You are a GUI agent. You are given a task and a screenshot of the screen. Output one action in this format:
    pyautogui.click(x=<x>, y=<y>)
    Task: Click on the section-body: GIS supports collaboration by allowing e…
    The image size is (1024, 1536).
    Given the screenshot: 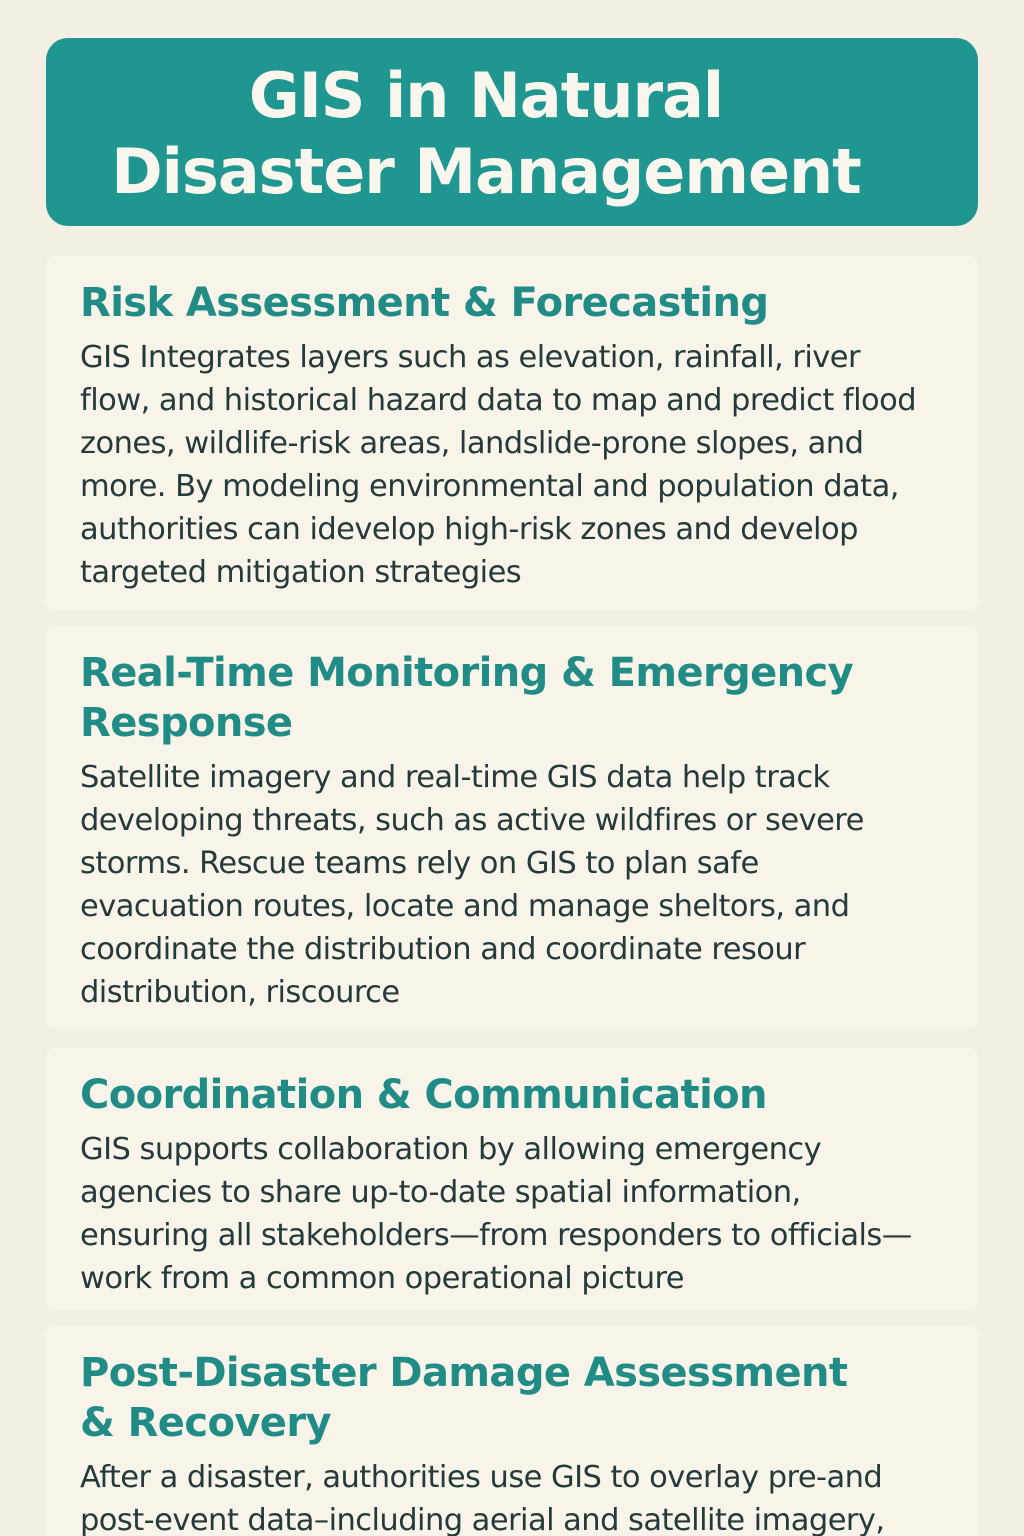 What is the action you would take?
    pyautogui.click(x=496, y=1214)
    